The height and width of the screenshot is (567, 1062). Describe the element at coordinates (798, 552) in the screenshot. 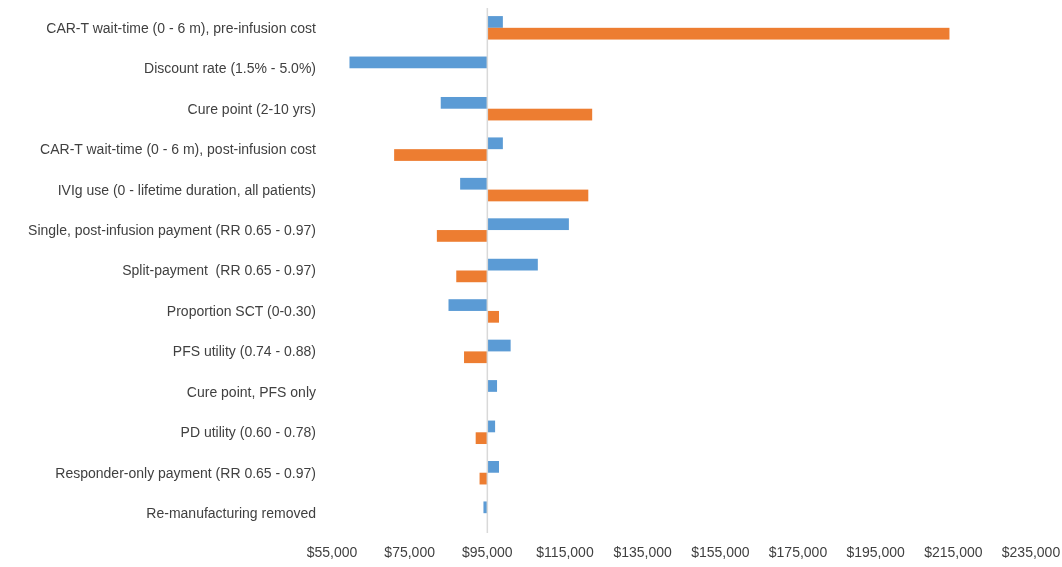

I see `x-tick-label: $175,000` at that location.